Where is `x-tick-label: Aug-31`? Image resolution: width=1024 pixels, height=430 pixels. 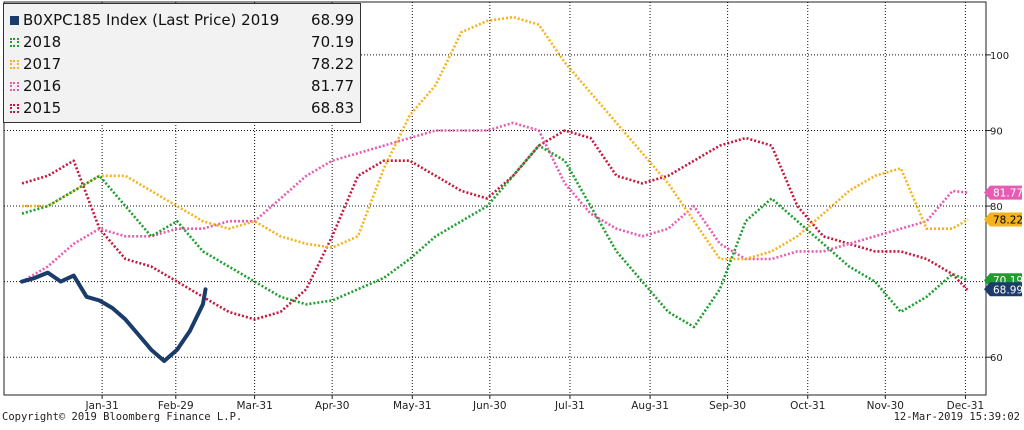
x-tick-label: Aug-31 is located at coordinates (650, 406).